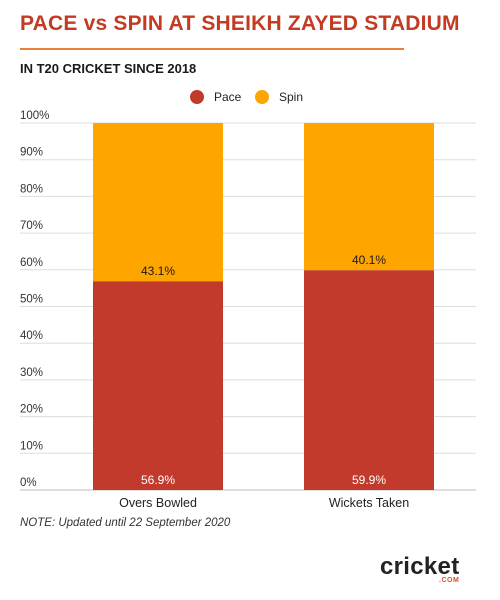  What do you see at coordinates (158, 503) in the screenshot?
I see `x-category-label: Overs Bowled` at bounding box center [158, 503].